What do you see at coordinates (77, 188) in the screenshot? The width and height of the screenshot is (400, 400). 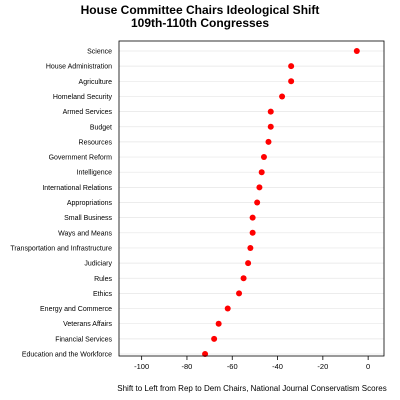 I see `category-label: International Relations` at bounding box center [77, 188].